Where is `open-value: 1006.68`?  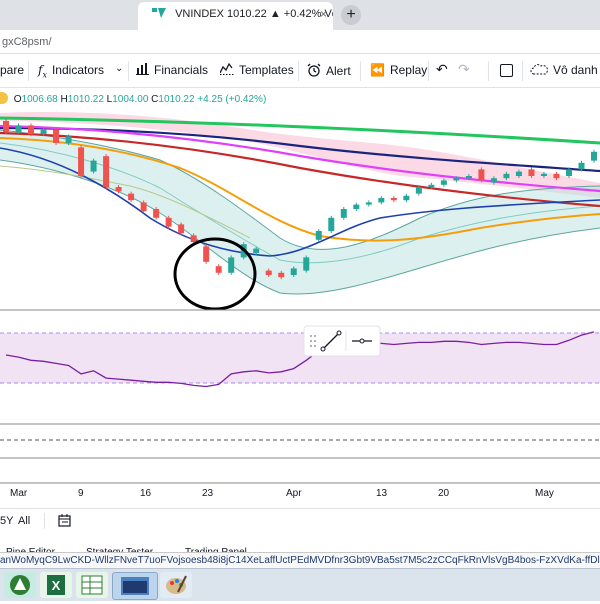
open-value: 1006.68 is located at coordinates (39, 99).